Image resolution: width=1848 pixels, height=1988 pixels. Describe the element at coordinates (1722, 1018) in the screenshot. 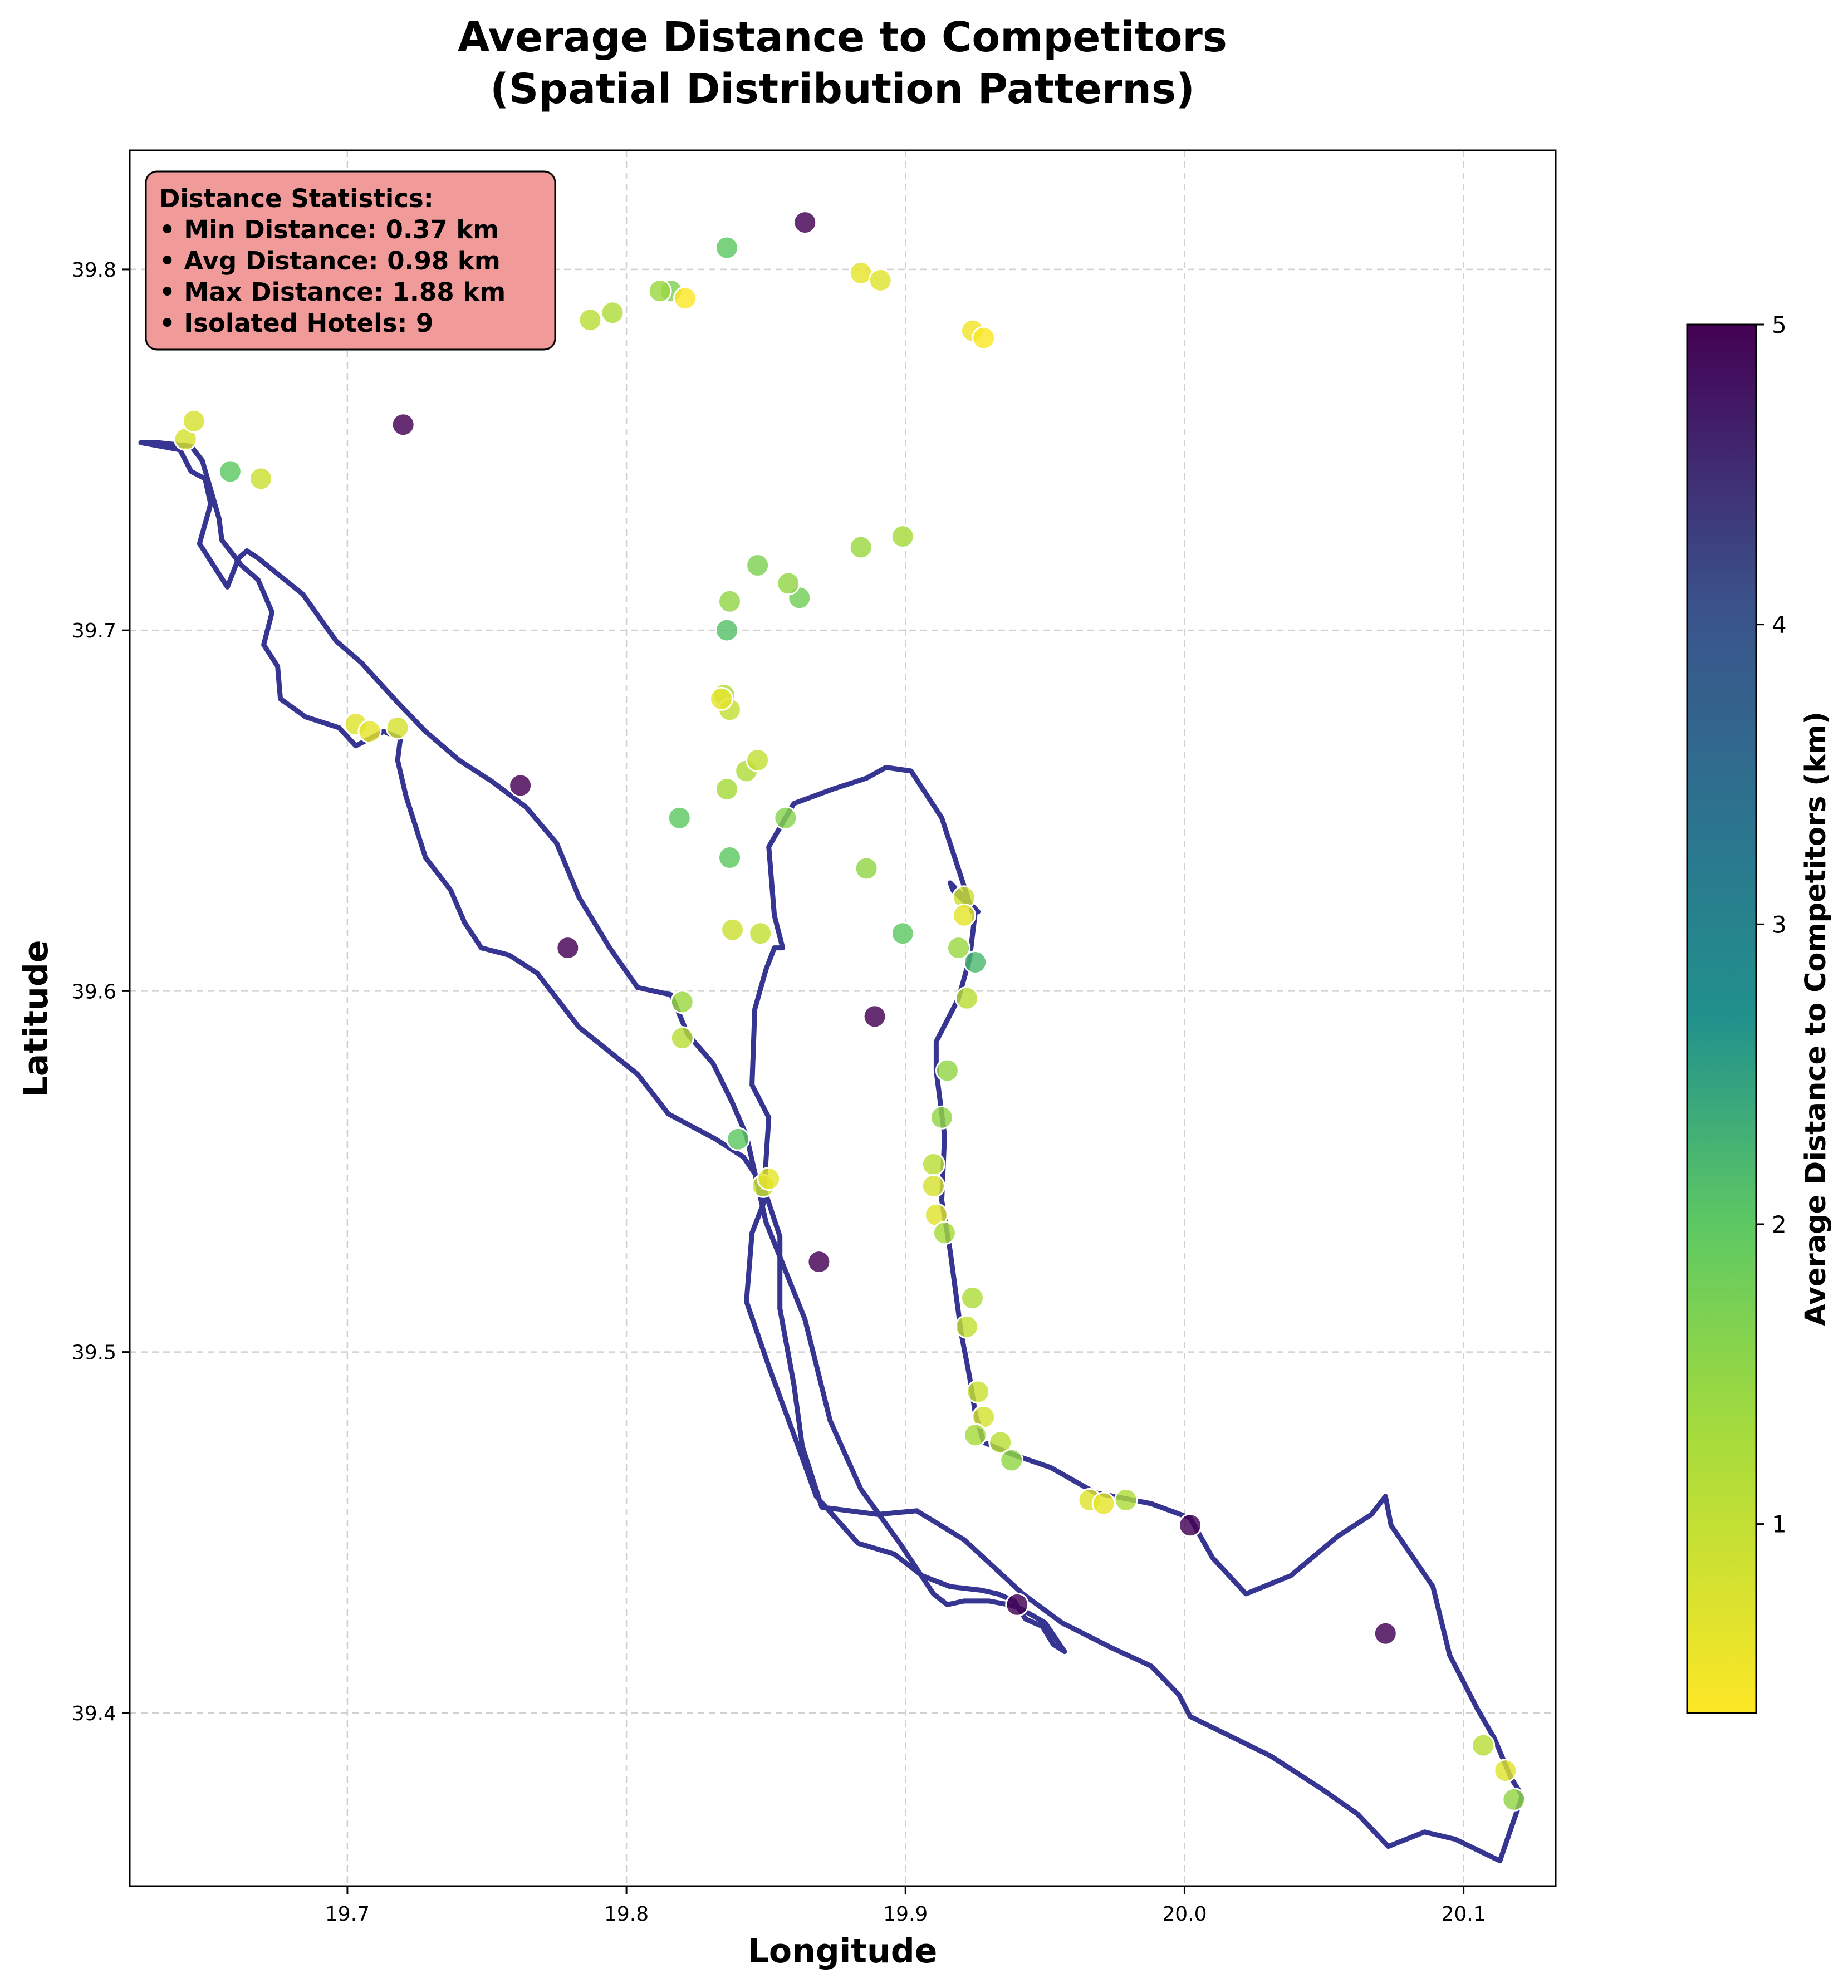

I see `colorbar-gradient` at that location.